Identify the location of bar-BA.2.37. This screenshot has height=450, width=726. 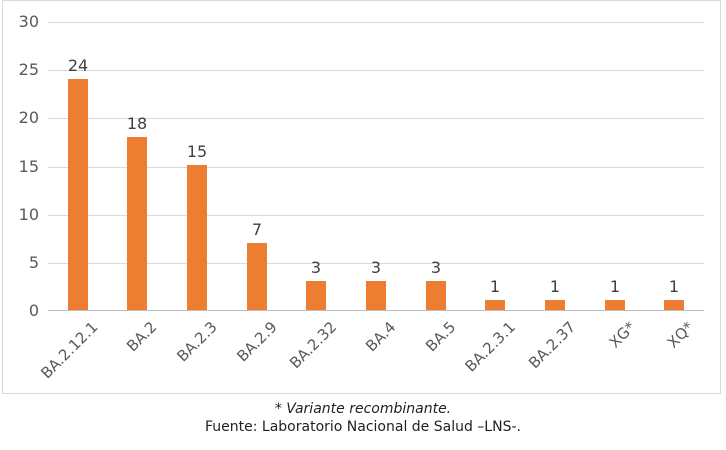
(555, 305).